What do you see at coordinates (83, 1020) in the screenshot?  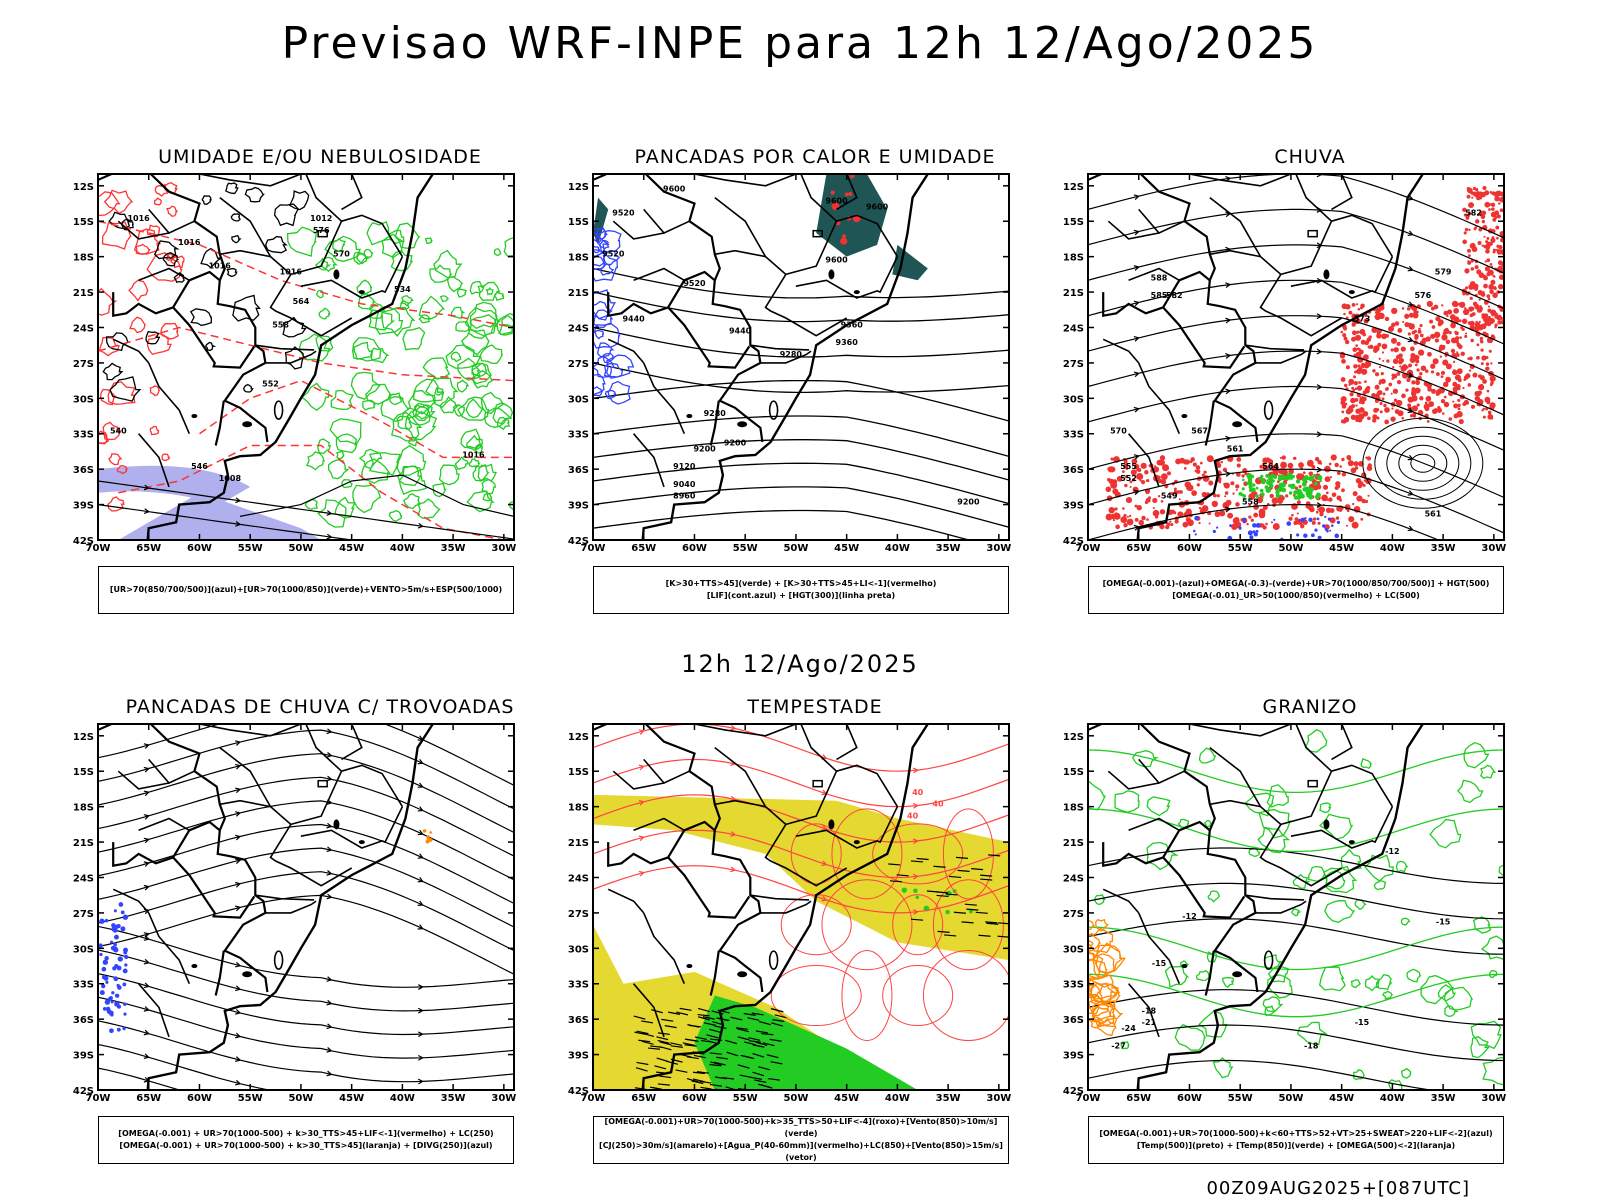 I see `lat-label: 36S` at bounding box center [83, 1020].